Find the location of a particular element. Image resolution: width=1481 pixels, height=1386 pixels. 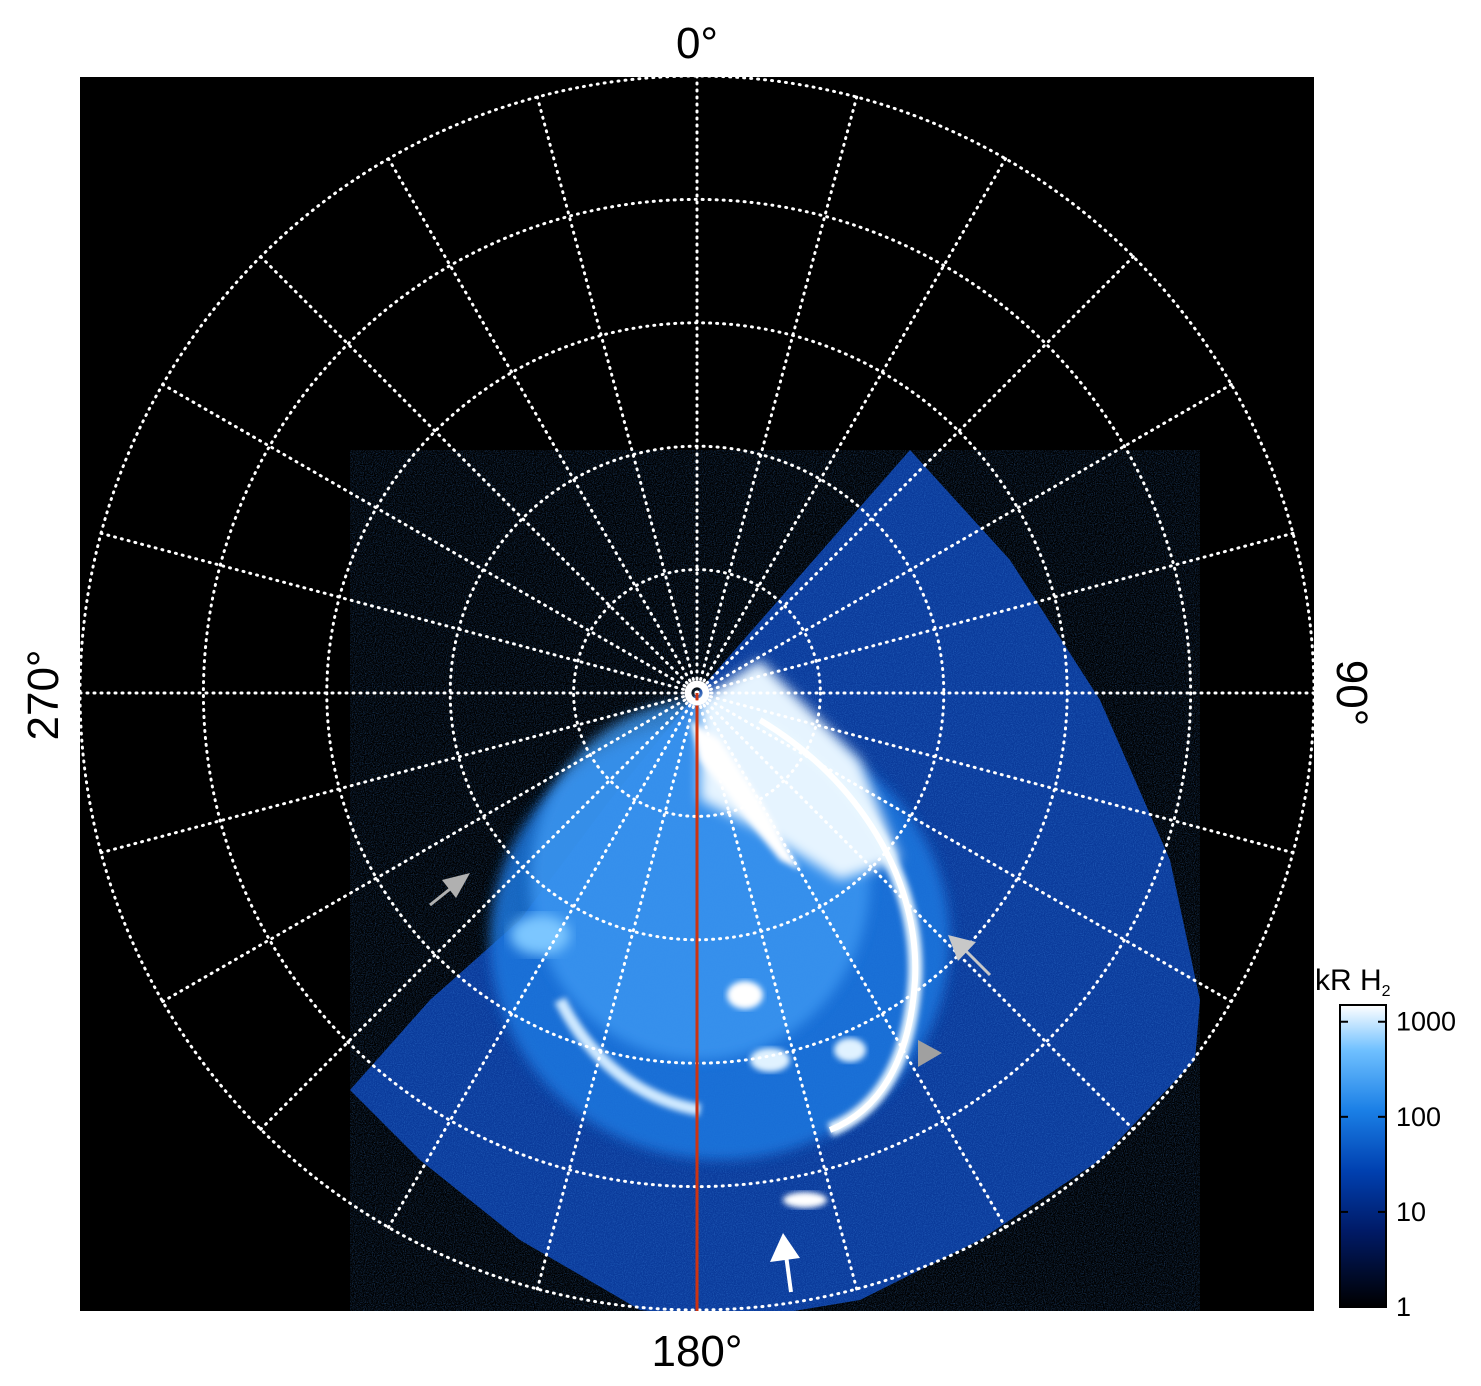

colorbar-tick-label: 10 is located at coordinates (1411, 1212).